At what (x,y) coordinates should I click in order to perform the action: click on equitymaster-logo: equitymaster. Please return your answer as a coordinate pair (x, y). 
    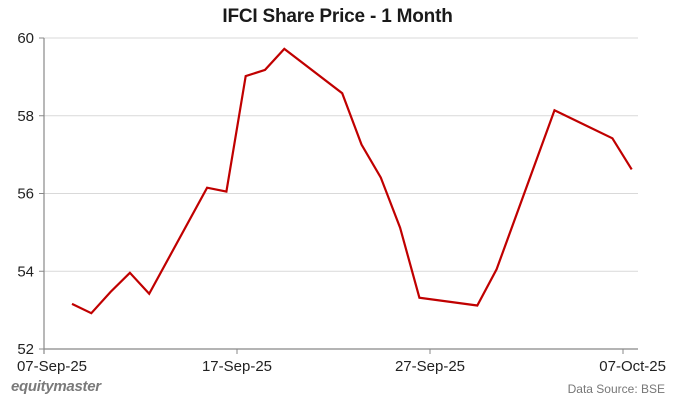
    Looking at the image, I should click on (56, 386).